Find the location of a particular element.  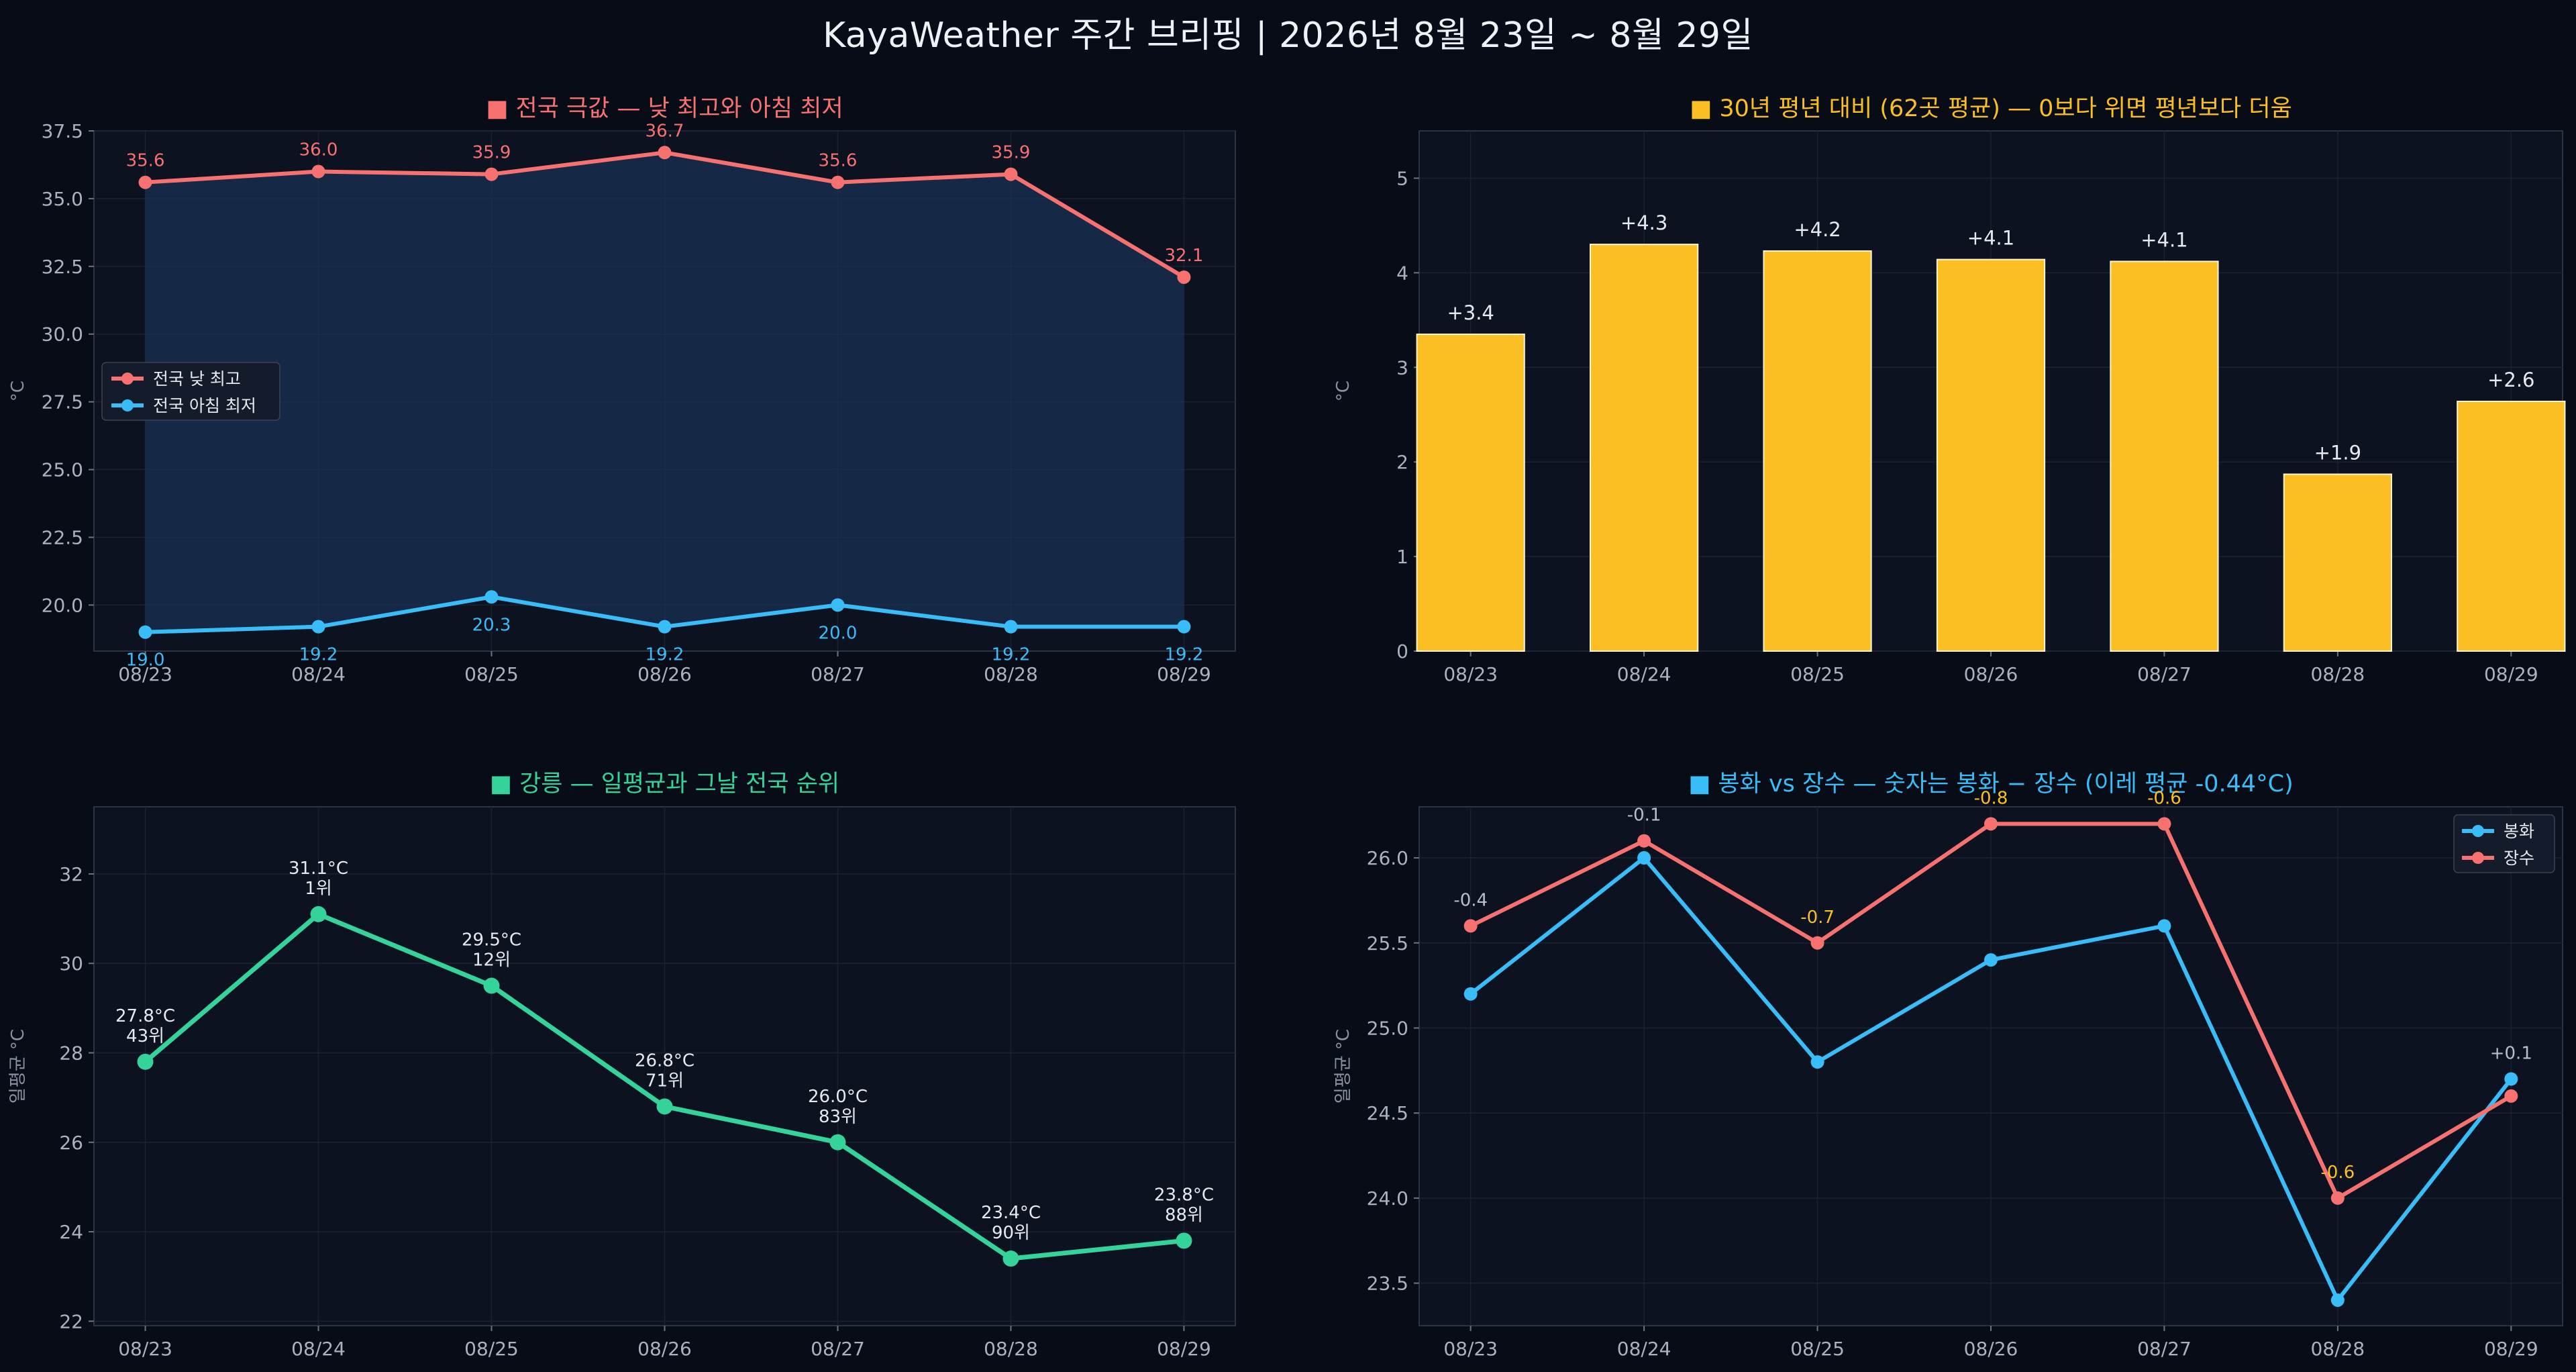

data-label-temp: 26.0°C is located at coordinates (838, 1097).